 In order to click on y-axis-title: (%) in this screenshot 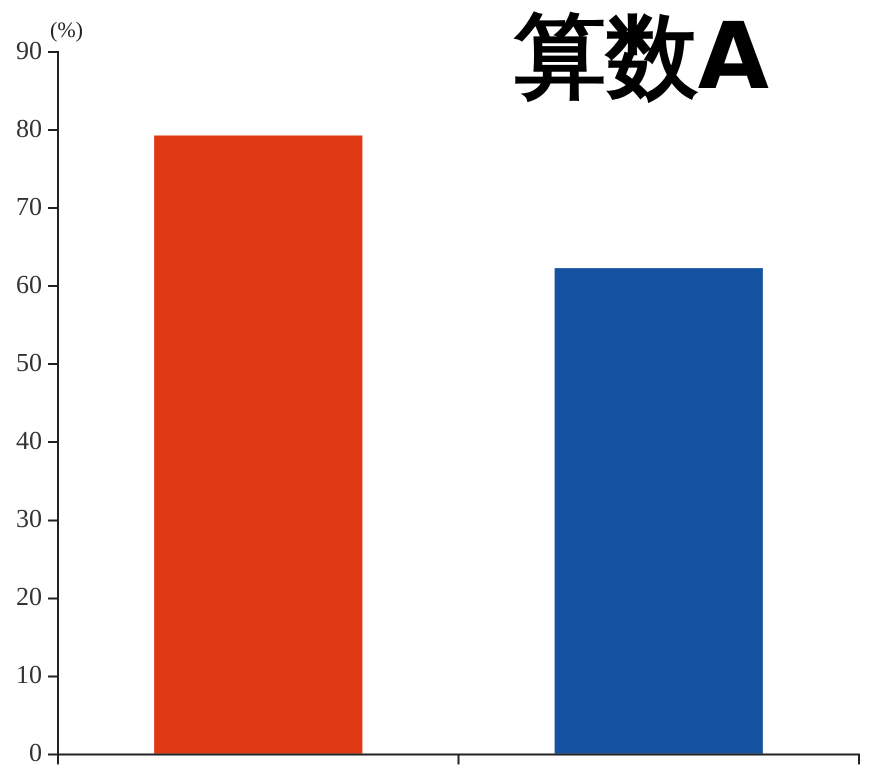, I will do `click(66, 29)`.